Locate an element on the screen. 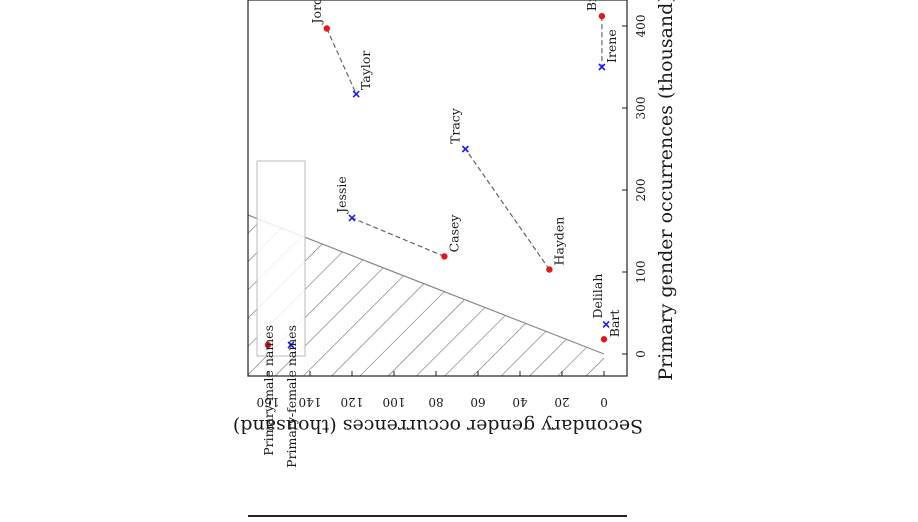  legend-female-label: Primary-female names is located at coordinates (291, 396).